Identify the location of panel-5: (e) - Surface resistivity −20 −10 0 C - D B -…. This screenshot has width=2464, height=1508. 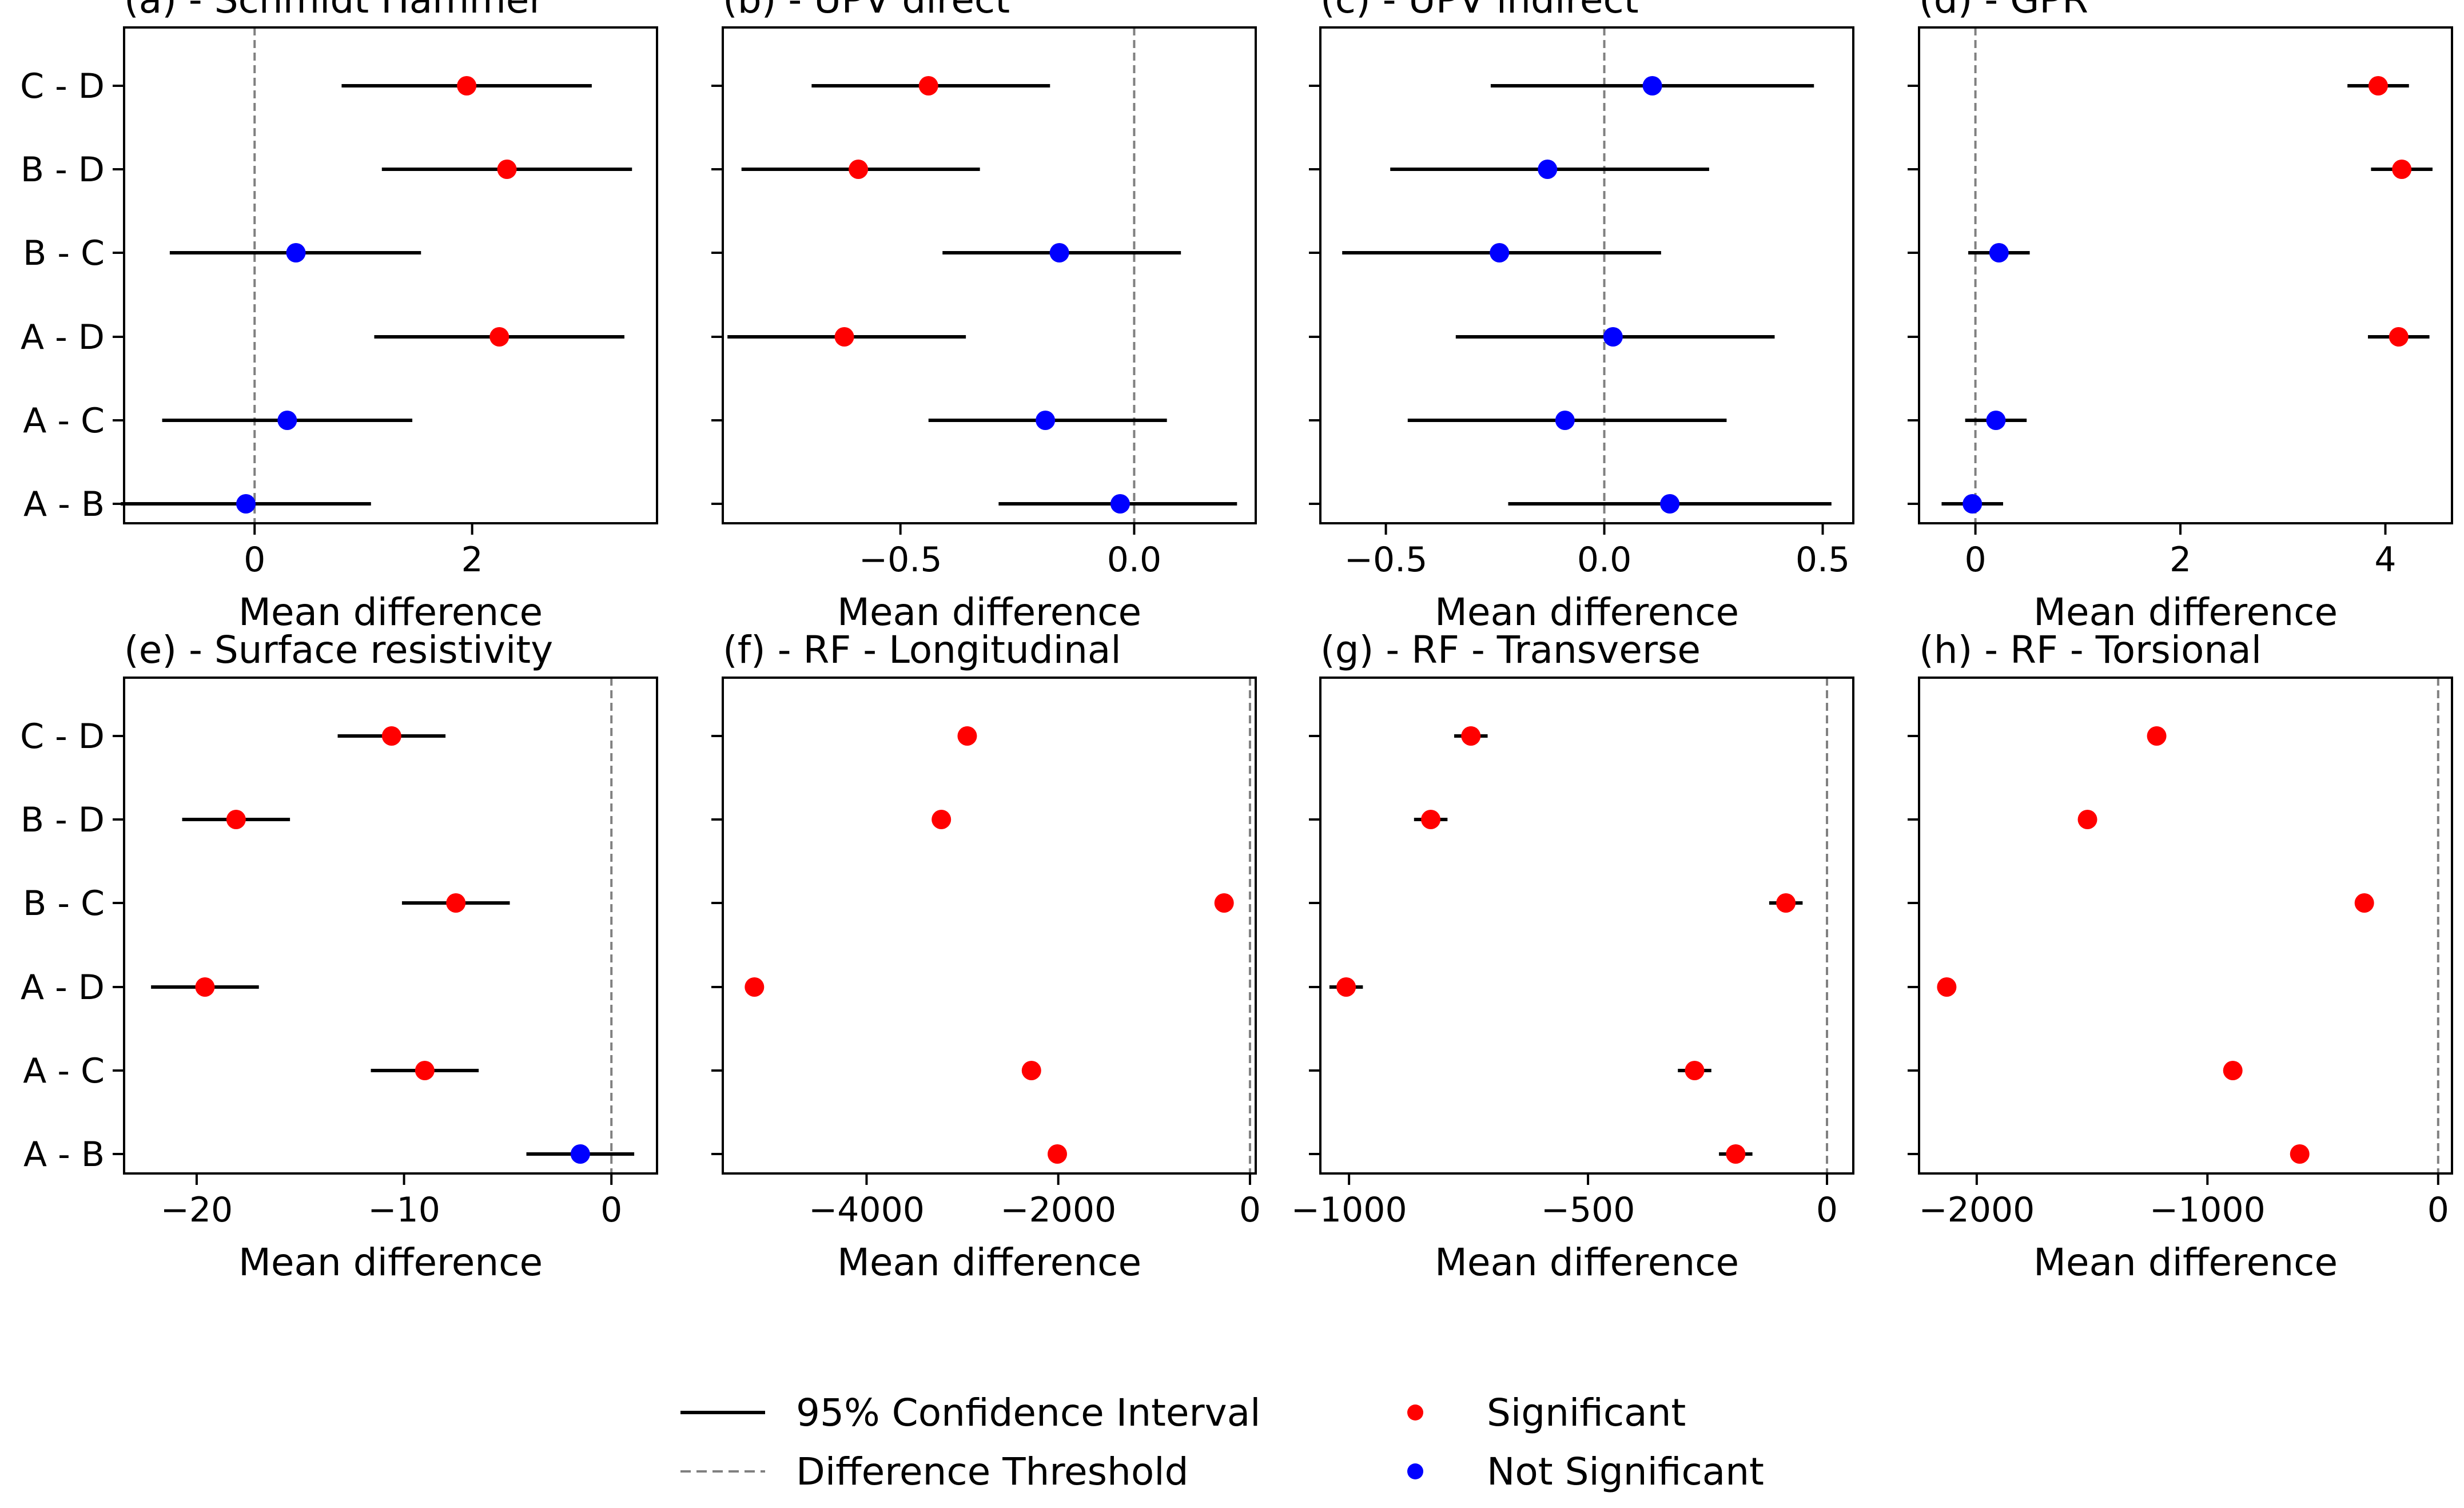
(339, 956).